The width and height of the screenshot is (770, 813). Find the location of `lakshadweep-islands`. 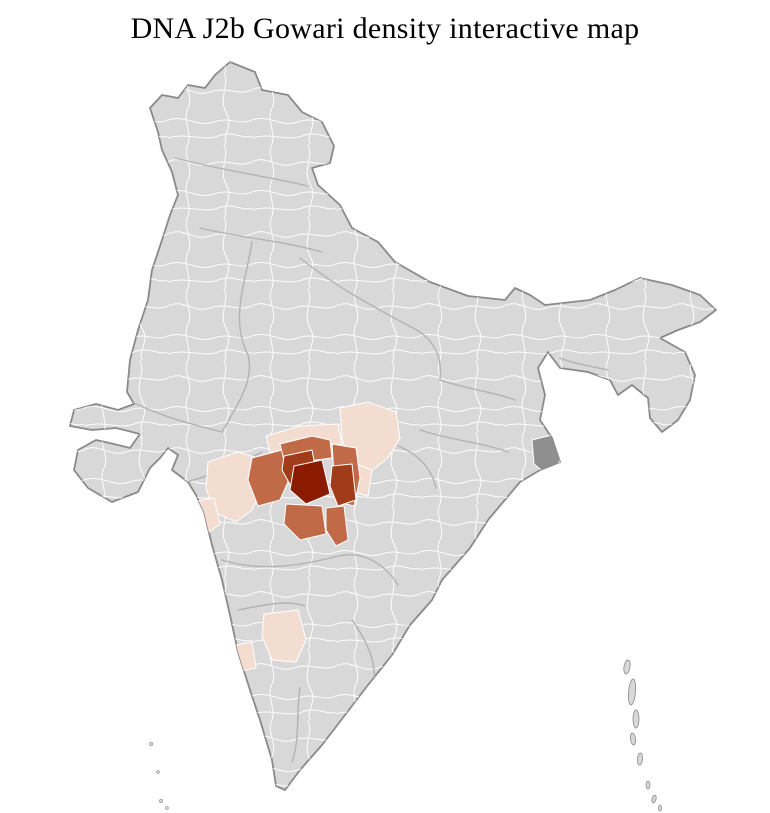

lakshadweep-islands is located at coordinates (158, 775).